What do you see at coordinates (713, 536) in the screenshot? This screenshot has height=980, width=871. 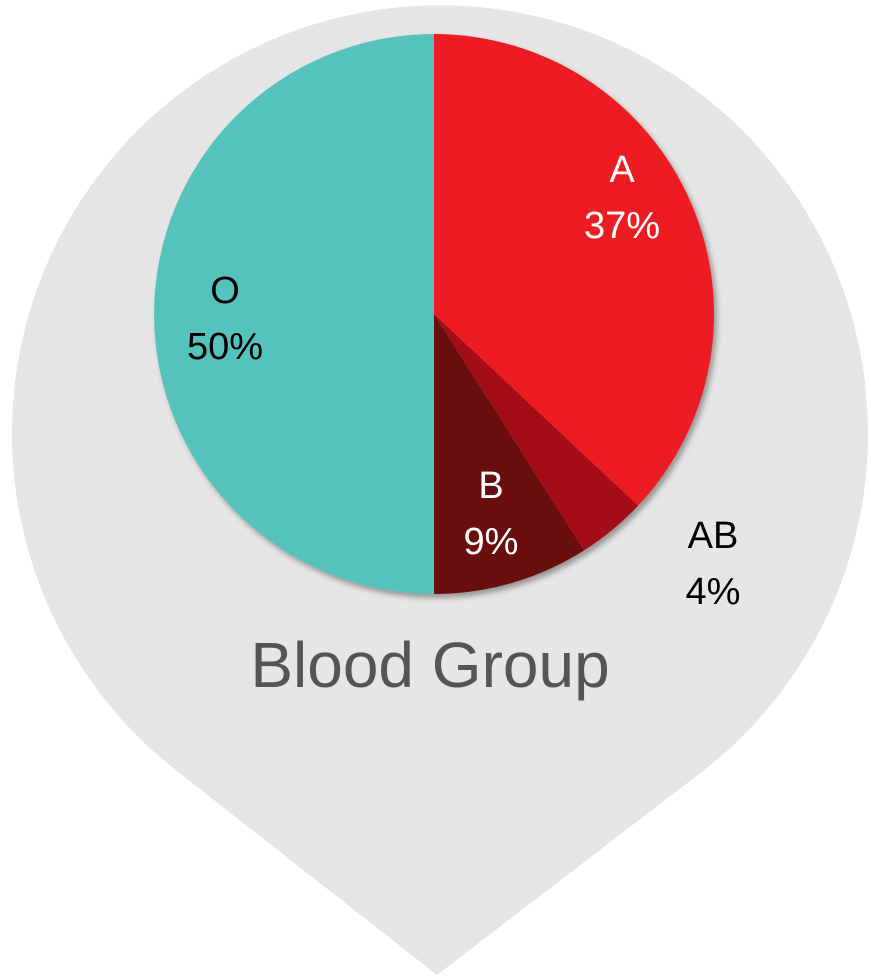 I see `slice-category-label: AB` at bounding box center [713, 536].